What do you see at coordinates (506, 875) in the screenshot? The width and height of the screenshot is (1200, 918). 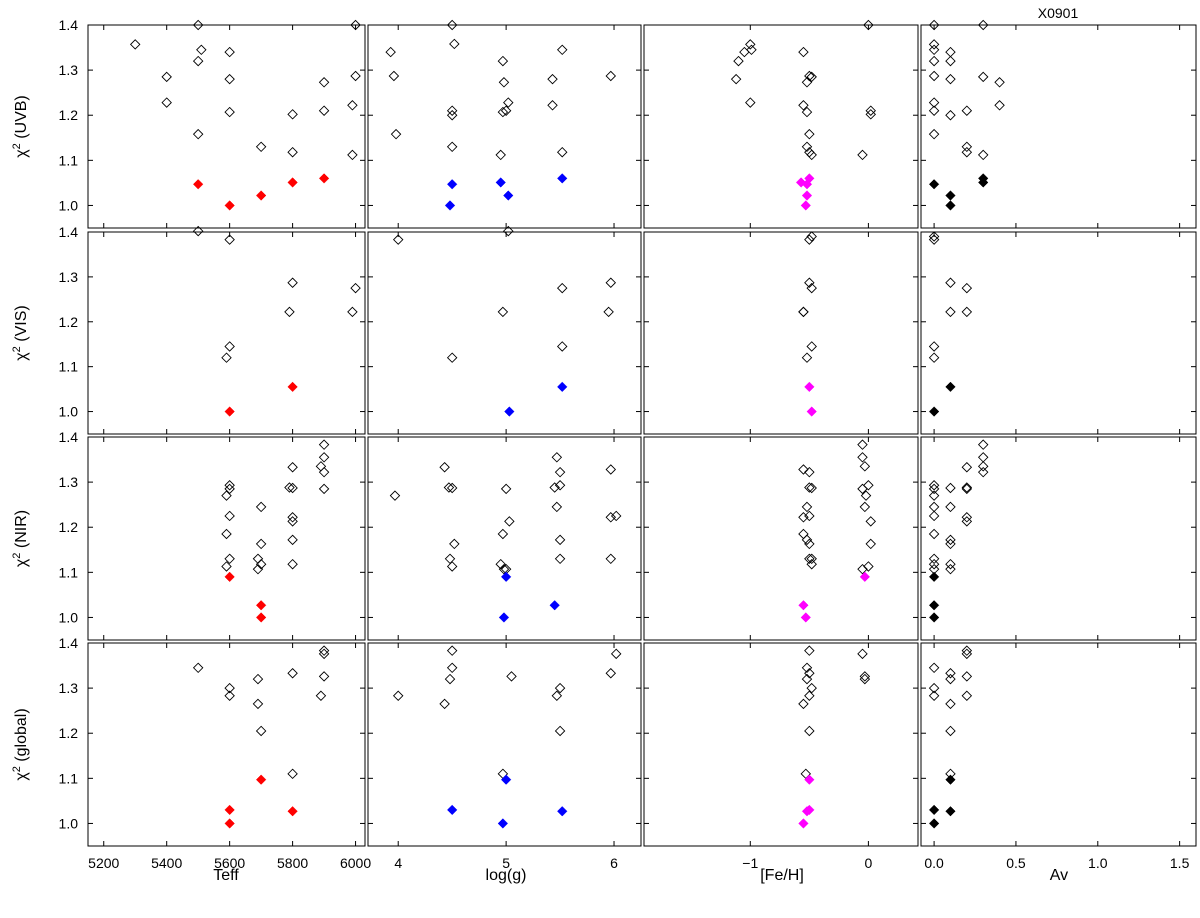 I see `x-axis-label-logg: log(g)` at bounding box center [506, 875].